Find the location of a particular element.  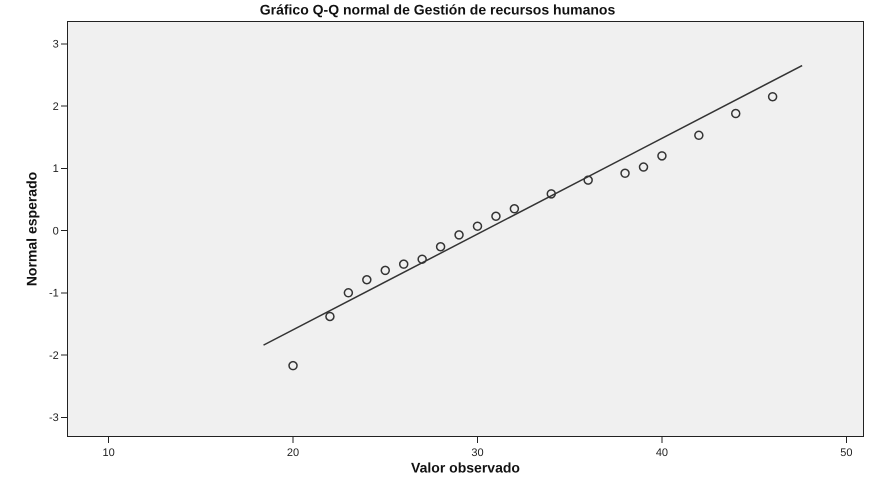

y-tick-label: 0 is located at coordinates (55, 231).